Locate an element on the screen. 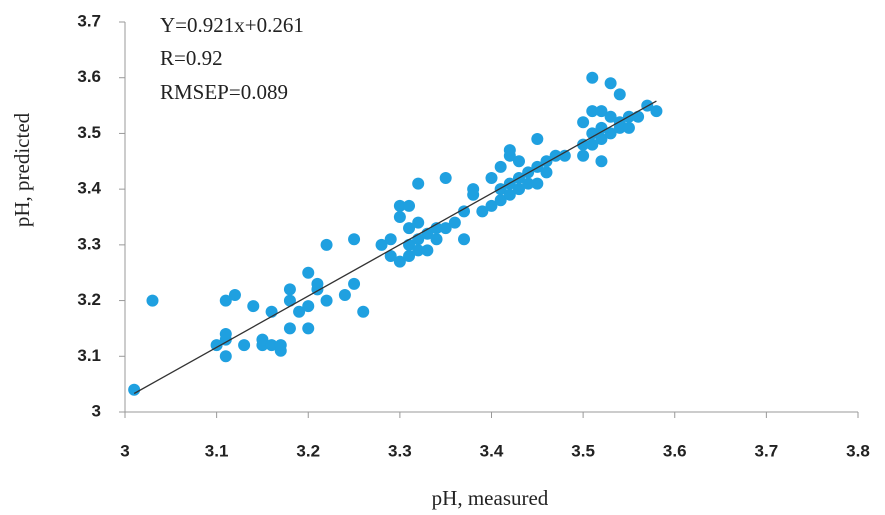 This screenshot has width=885, height=515. y-tick-label: 3.4 is located at coordinates (89, 188).